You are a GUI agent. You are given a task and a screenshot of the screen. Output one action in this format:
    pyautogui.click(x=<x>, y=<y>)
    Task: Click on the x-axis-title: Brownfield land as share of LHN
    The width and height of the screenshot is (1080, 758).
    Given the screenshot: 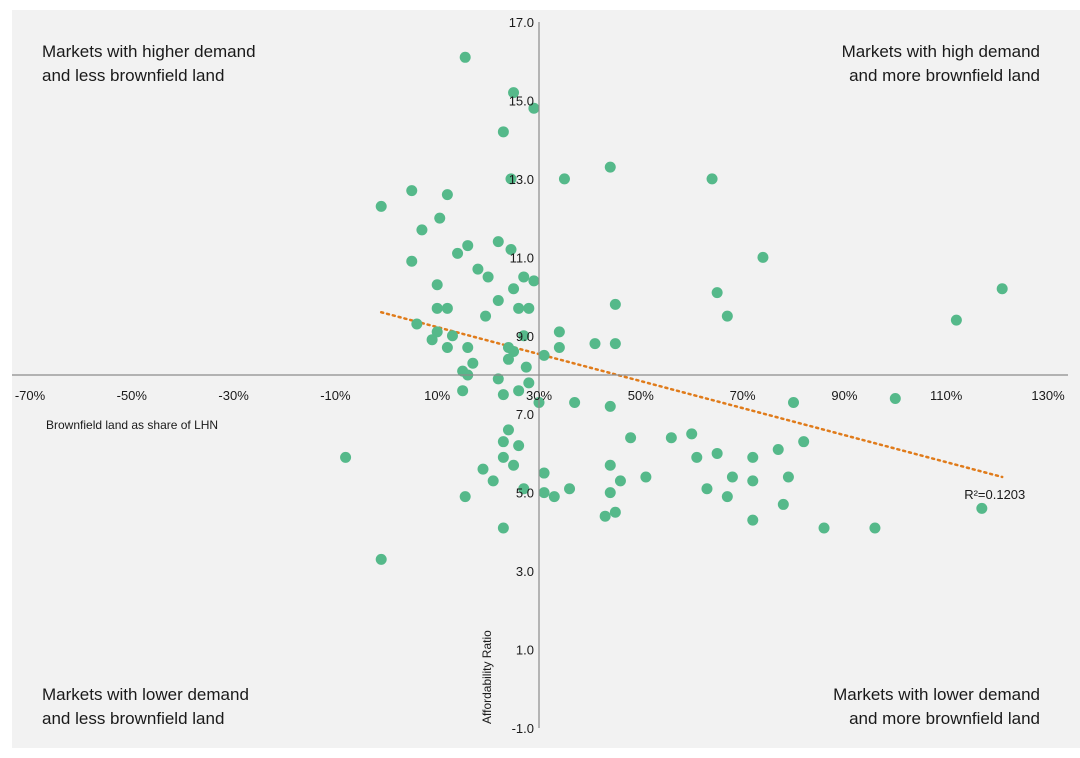 What is the action you would take?
    pyautogui.click(x=132, y=425)
    